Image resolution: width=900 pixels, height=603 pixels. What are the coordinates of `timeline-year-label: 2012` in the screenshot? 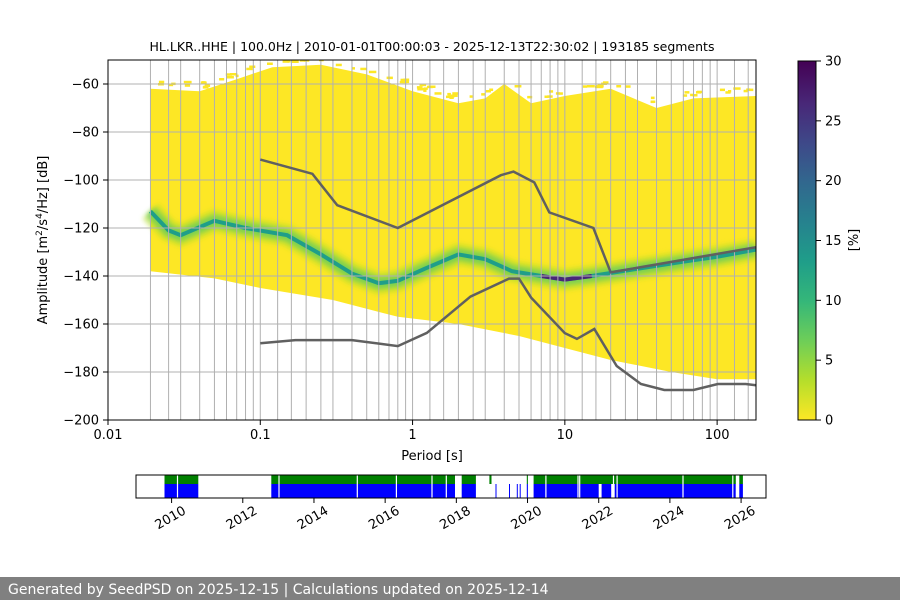 It's located at (242, 519).